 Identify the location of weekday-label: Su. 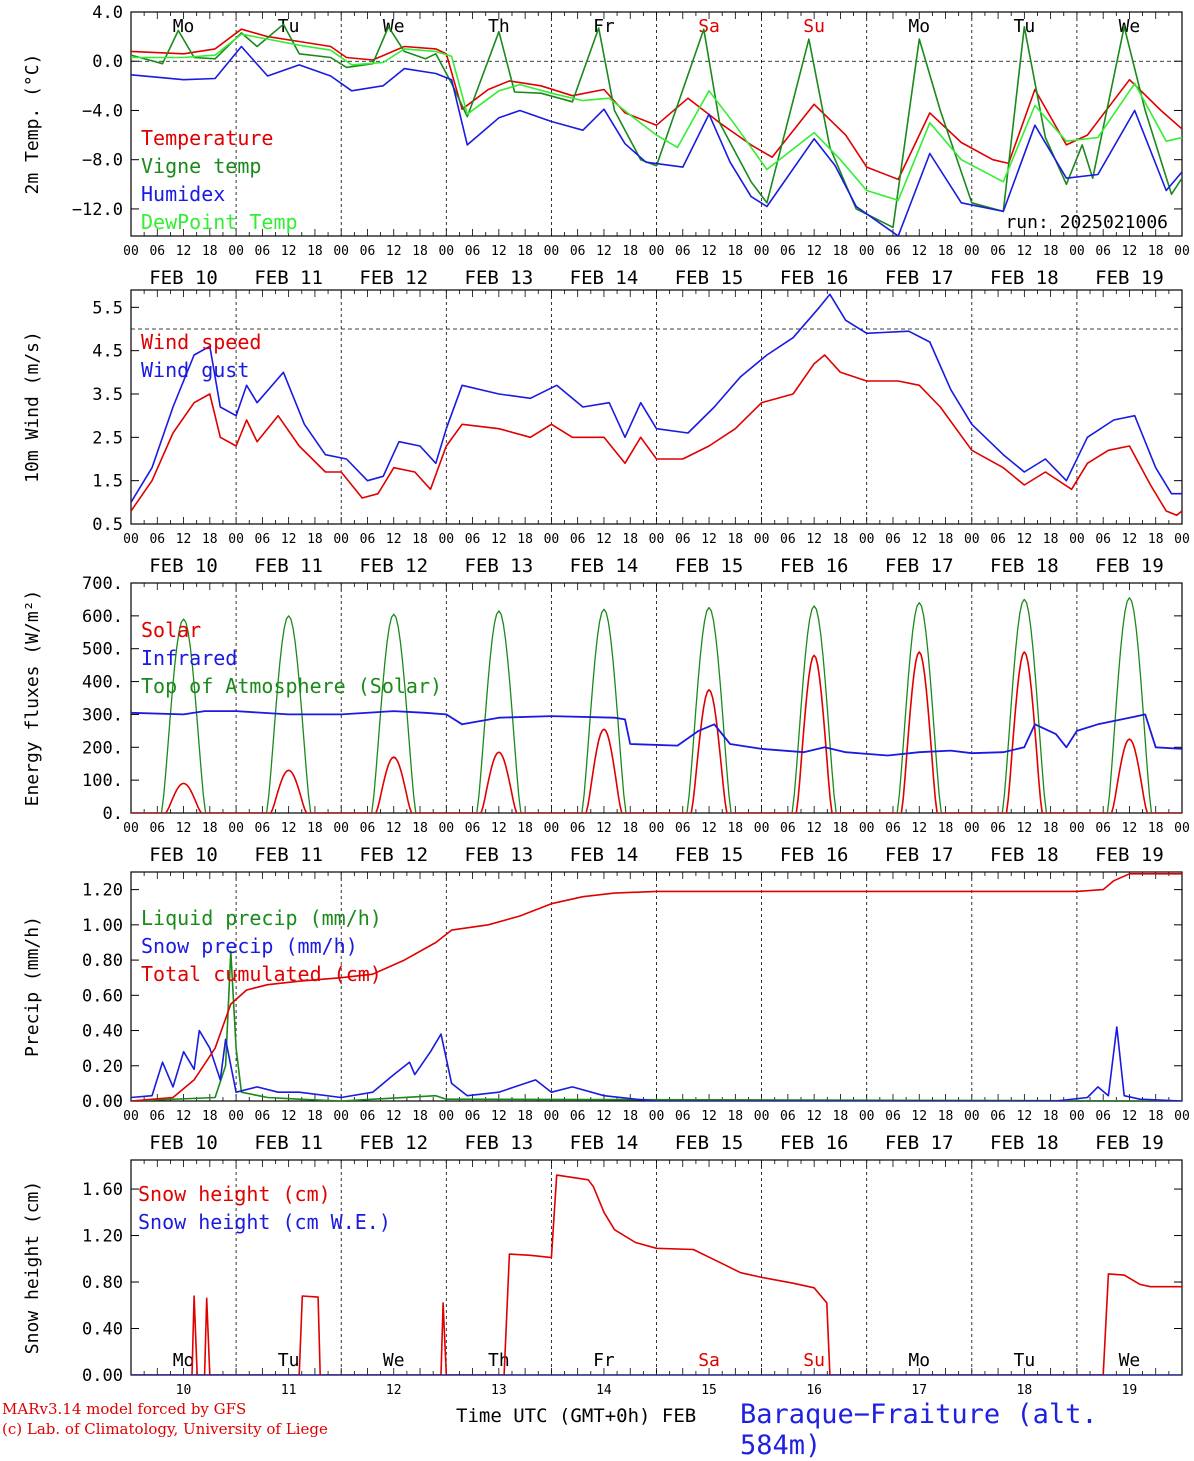
(814, 26).